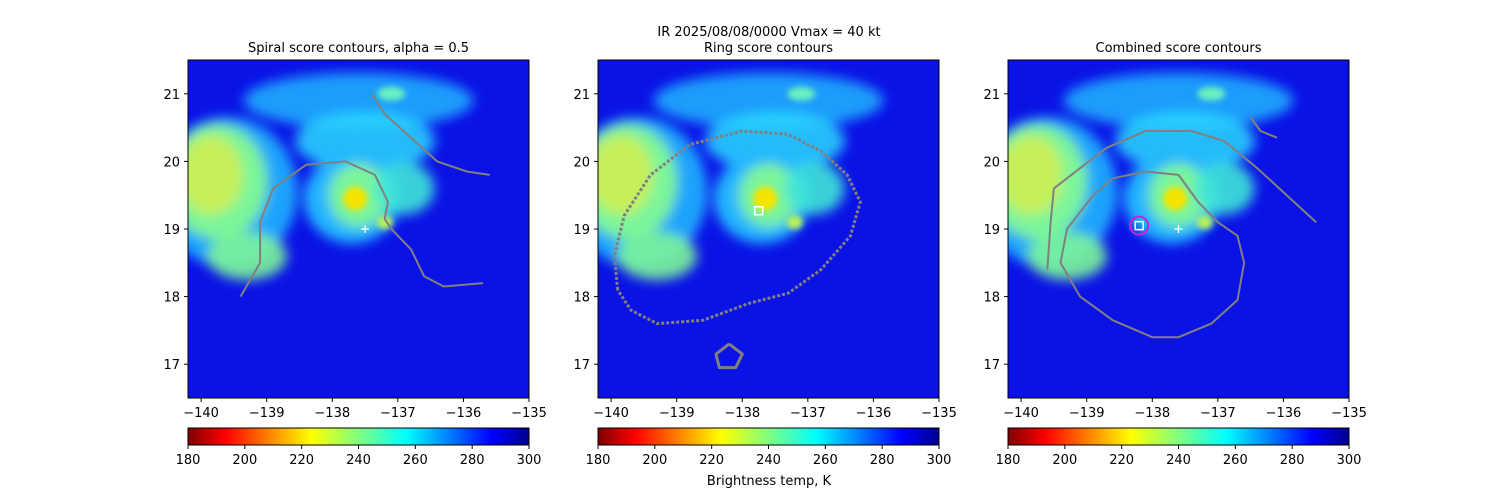 This screenshot has width=1500, height=500. Describe the element at coordinates (358, 48) in the screenshot. I see `panel-title: Spiral score contours, alpha = 0.5` at that location.